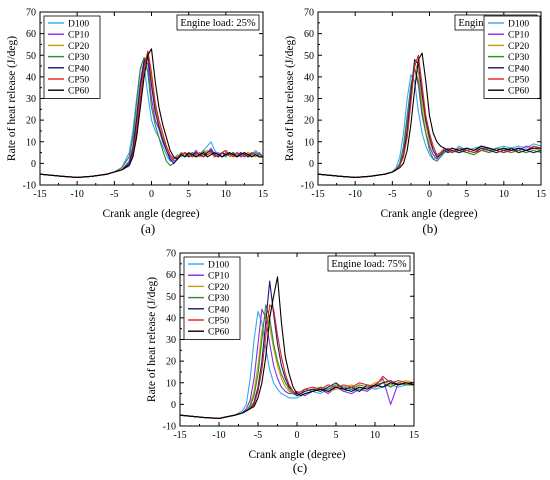 This screenshot has width=550, height=480. Describe the element at coordinates (429, 126) in the screenshot. I see `series-line-d100` at that location.